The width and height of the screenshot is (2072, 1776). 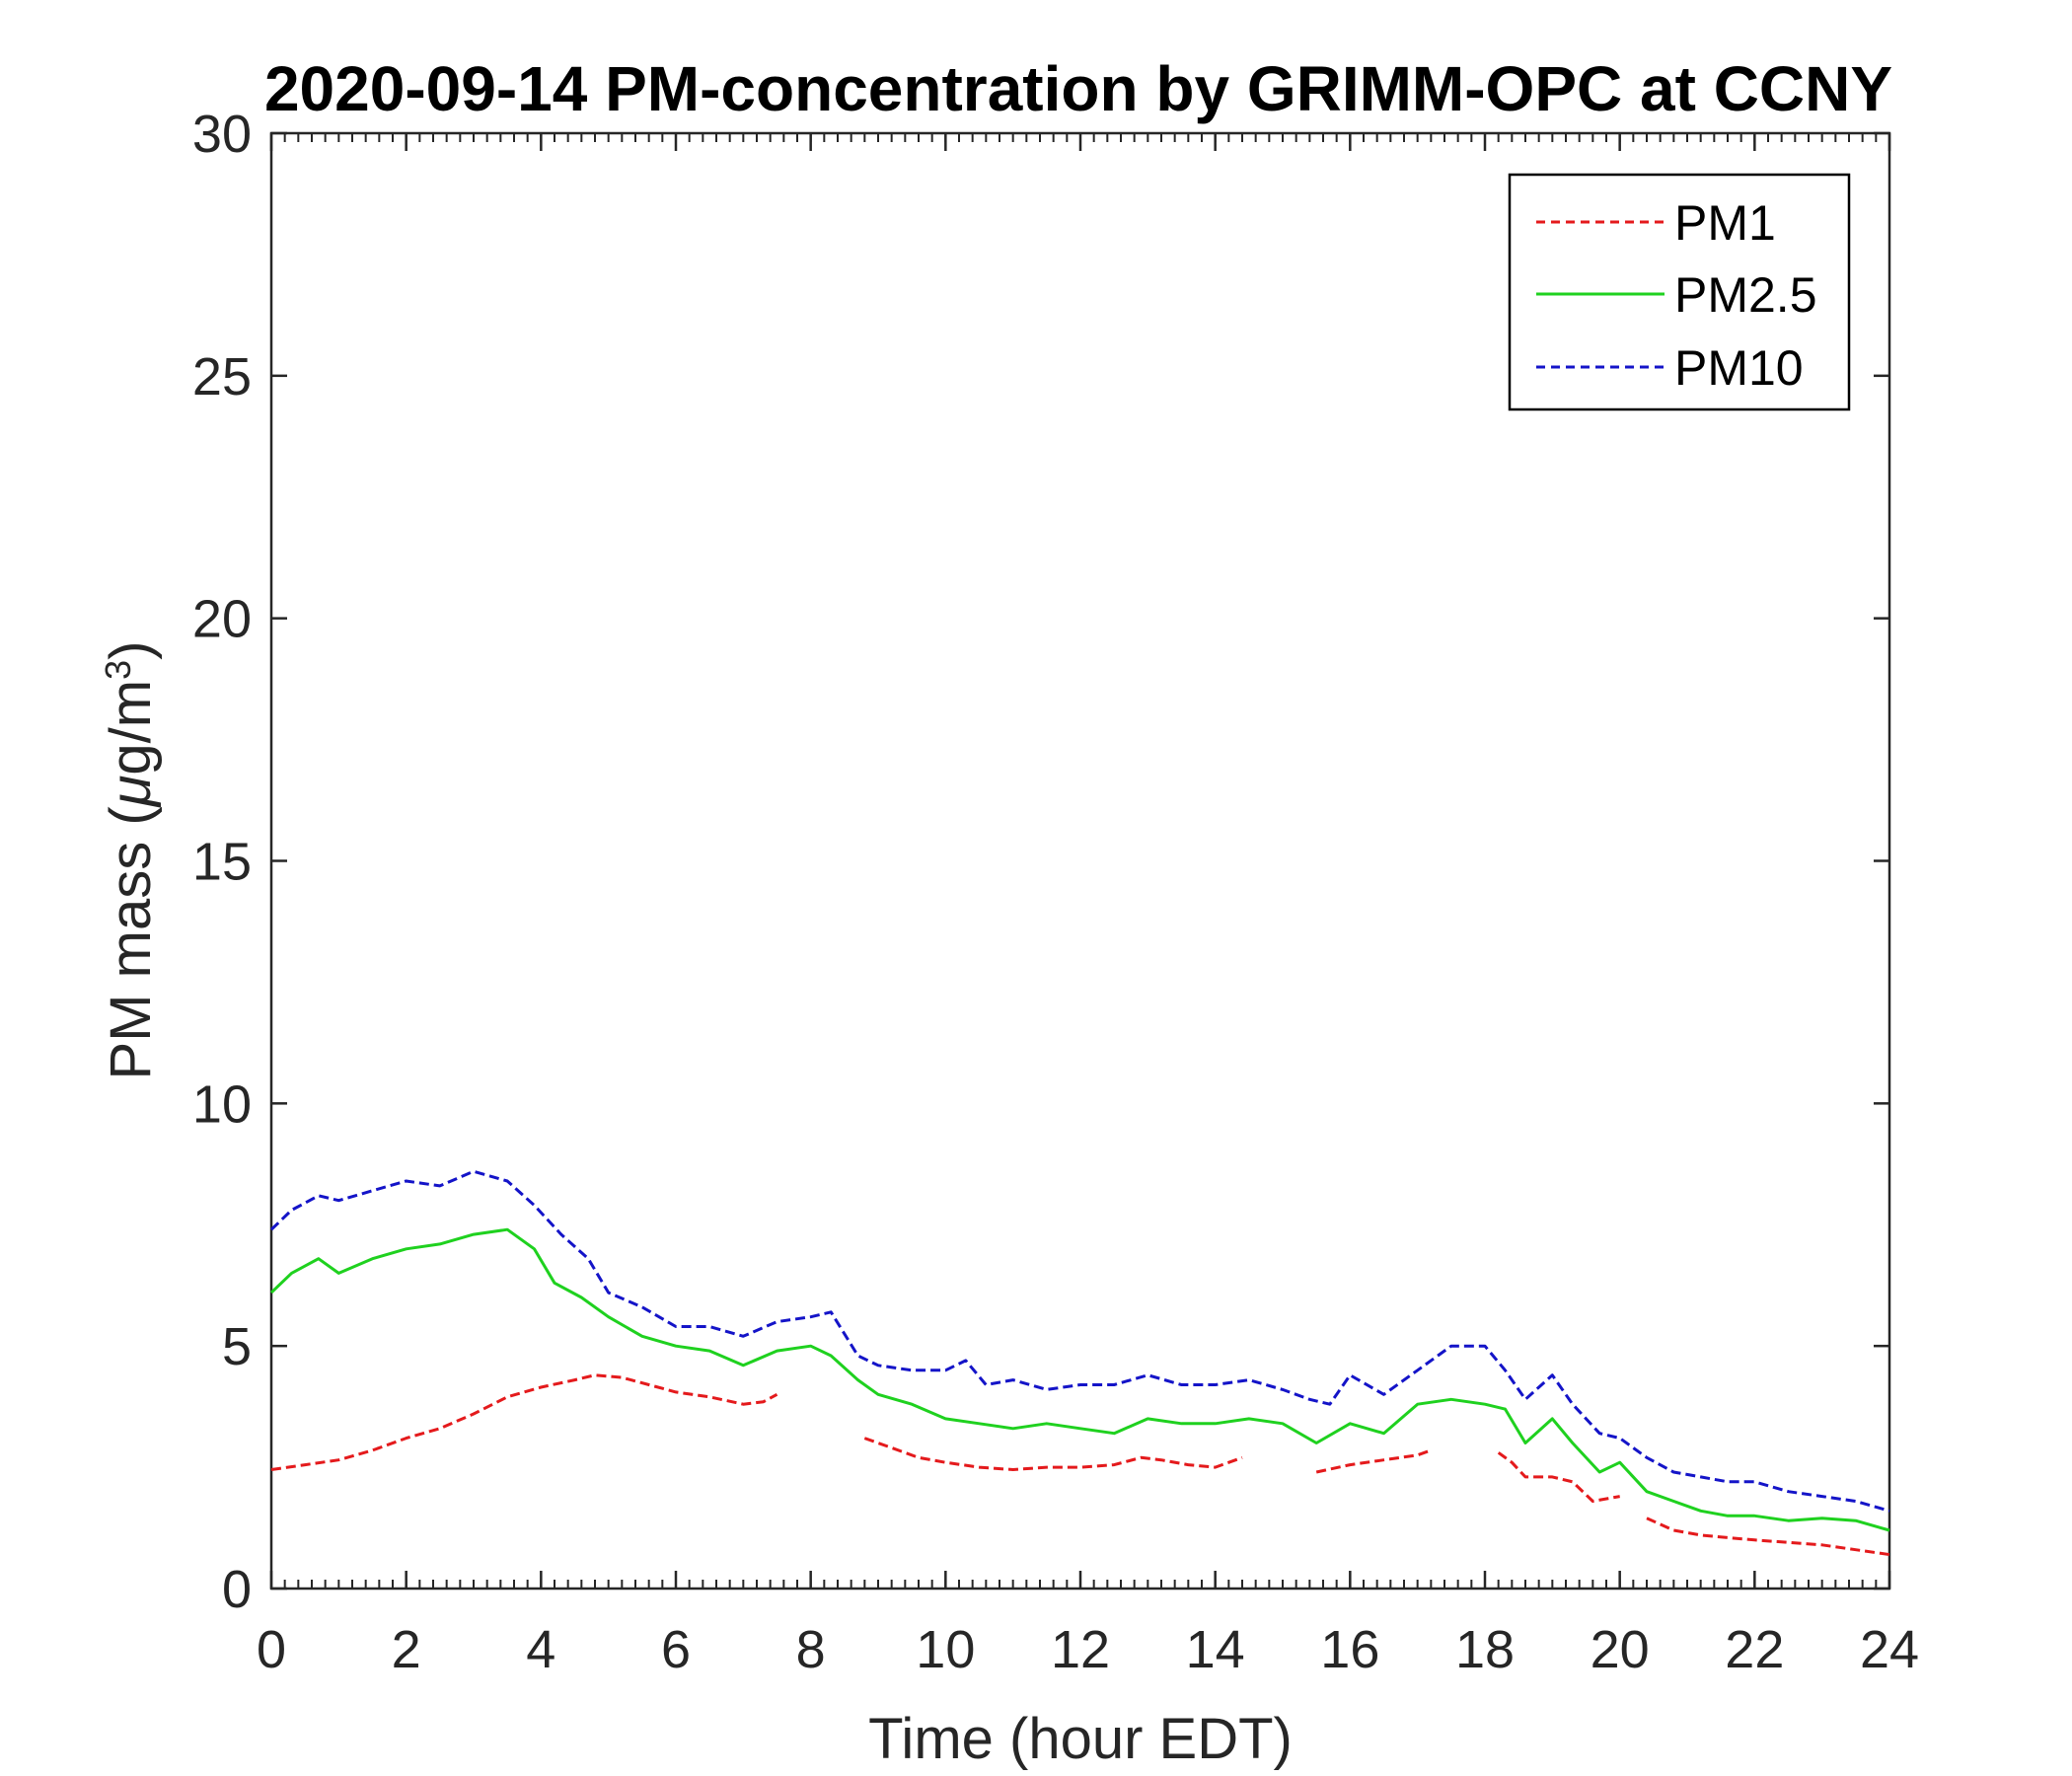 What do you see at coordinates (676, 1650) in the screenshot?
I see `x-tick-label: 6` at bounding box center [676, 1650].